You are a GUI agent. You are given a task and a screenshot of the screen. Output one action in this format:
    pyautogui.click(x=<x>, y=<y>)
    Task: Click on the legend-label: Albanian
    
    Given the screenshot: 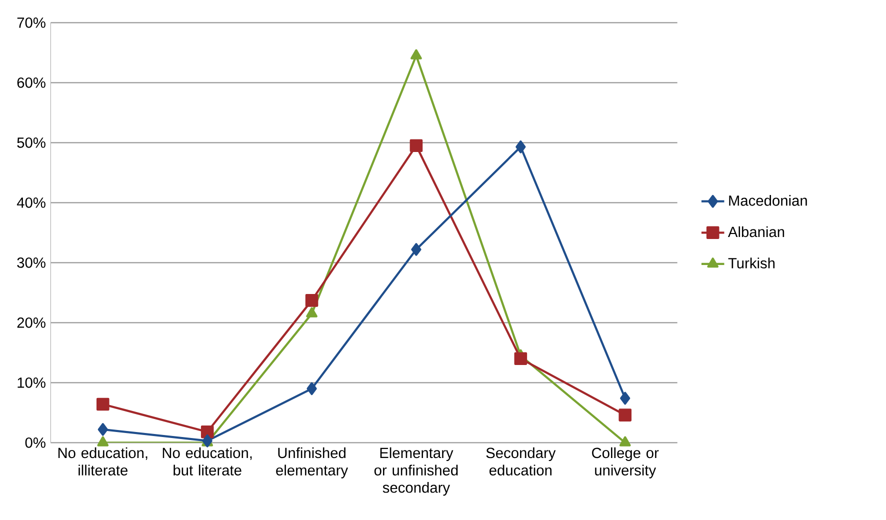 What is the action you would take?
    pyautogui.click(x=756, y=232)
    